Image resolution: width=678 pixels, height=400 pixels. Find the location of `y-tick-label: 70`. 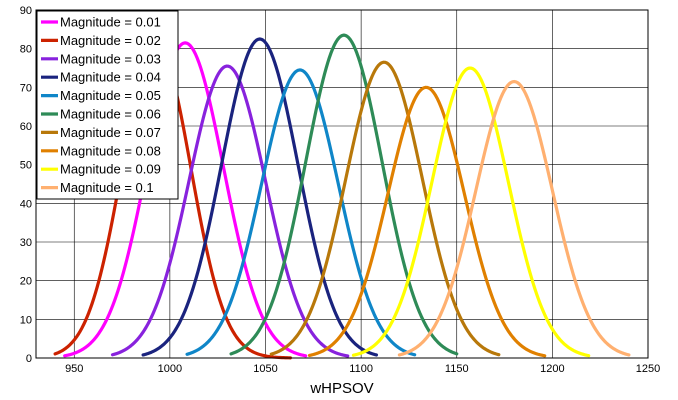

y-tick-label: 70 is located at coordinates (26, 88).